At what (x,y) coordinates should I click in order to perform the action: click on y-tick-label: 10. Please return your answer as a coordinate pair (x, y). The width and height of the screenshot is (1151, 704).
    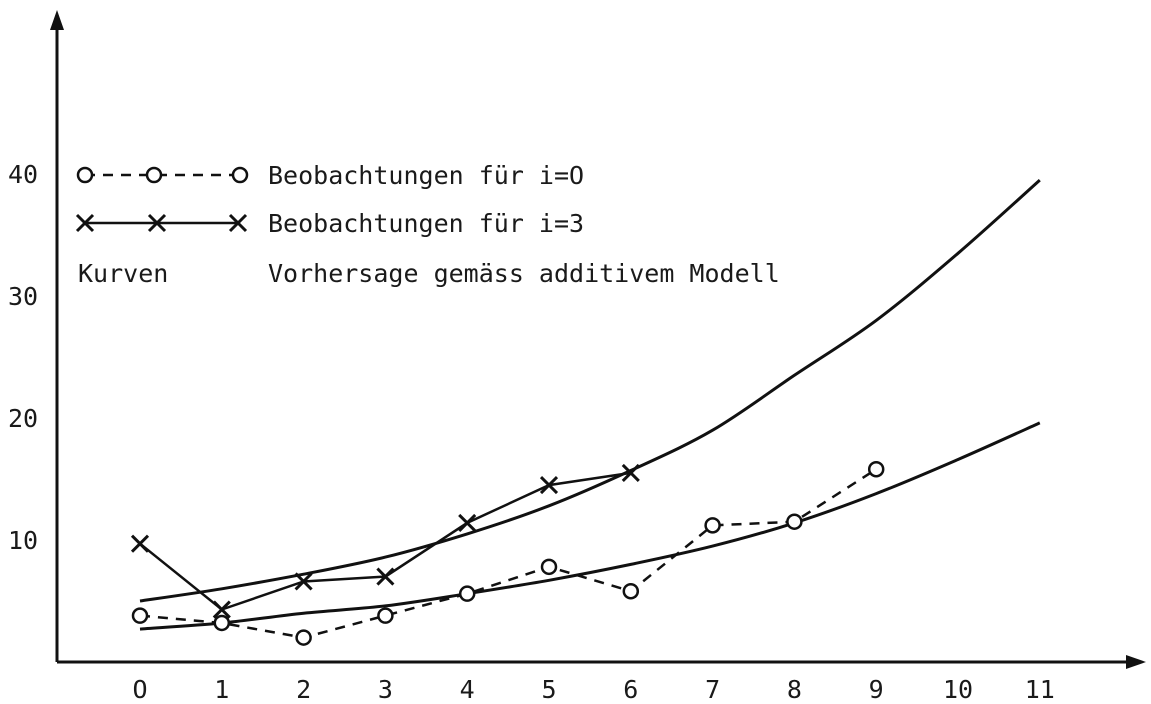
    Looking at the image, I should click on (23, 540).